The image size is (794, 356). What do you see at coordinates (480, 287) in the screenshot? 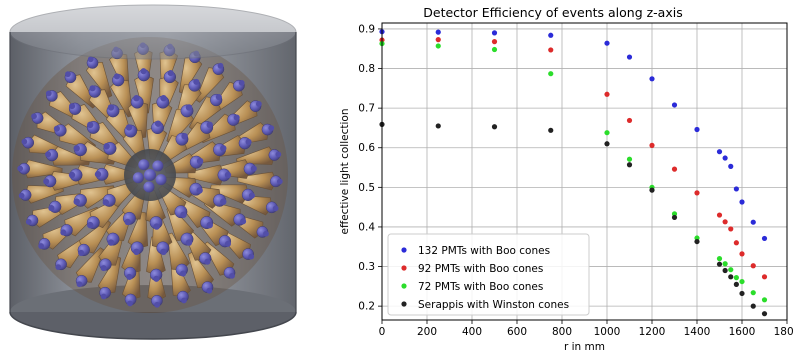
I see `legend-label: 72 PMTs with Boo cones` at bounding box center [480, 287].